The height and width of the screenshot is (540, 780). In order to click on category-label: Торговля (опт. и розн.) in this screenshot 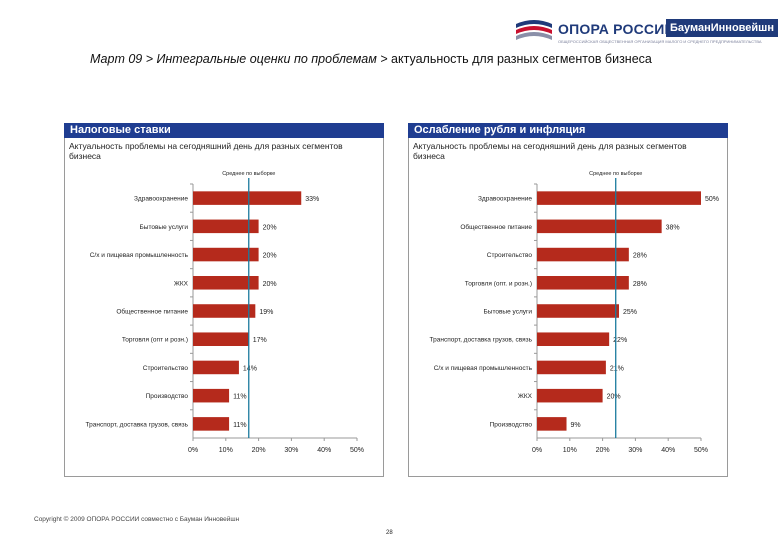, I will do `click(498, 283)`.